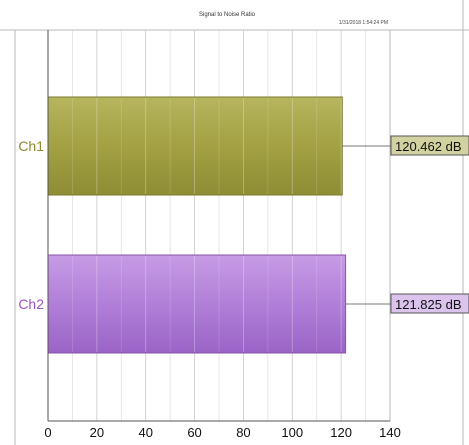 The width and height of the screenshot is (469, 445). I want to click on value-label-box-ch1, so click(429, 145).